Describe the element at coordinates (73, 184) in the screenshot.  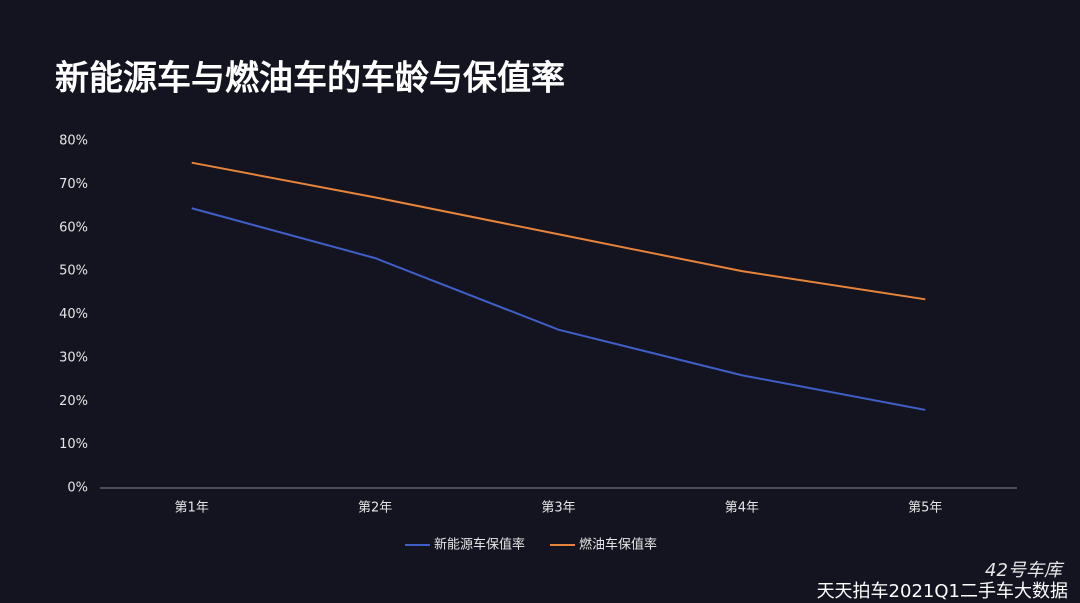
I see `y-tick-label: 70%` at that location.